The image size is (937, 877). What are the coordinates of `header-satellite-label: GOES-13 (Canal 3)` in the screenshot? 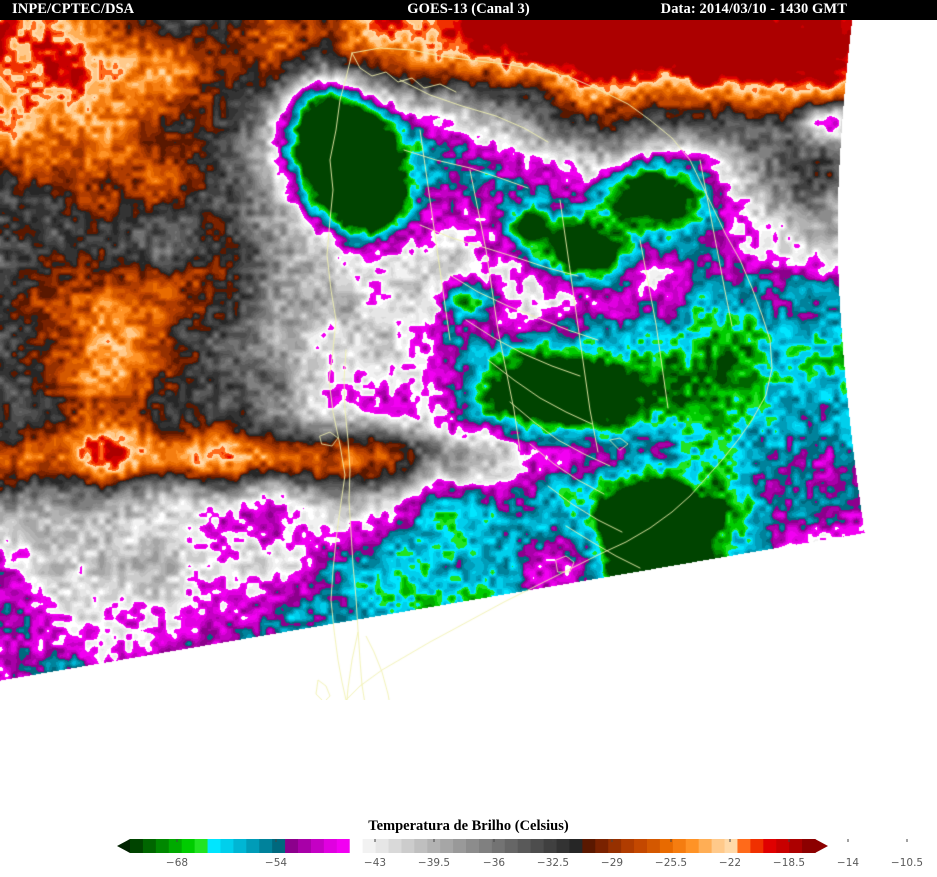 It's located at (468, 9).